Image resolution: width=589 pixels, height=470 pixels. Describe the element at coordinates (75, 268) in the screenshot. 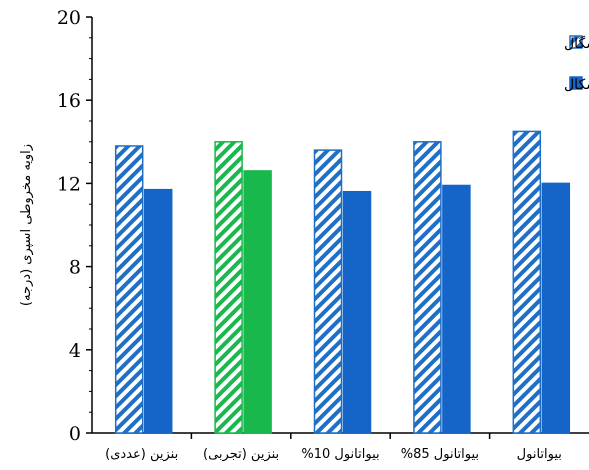

I see `y-tick-label: 8` at that location.